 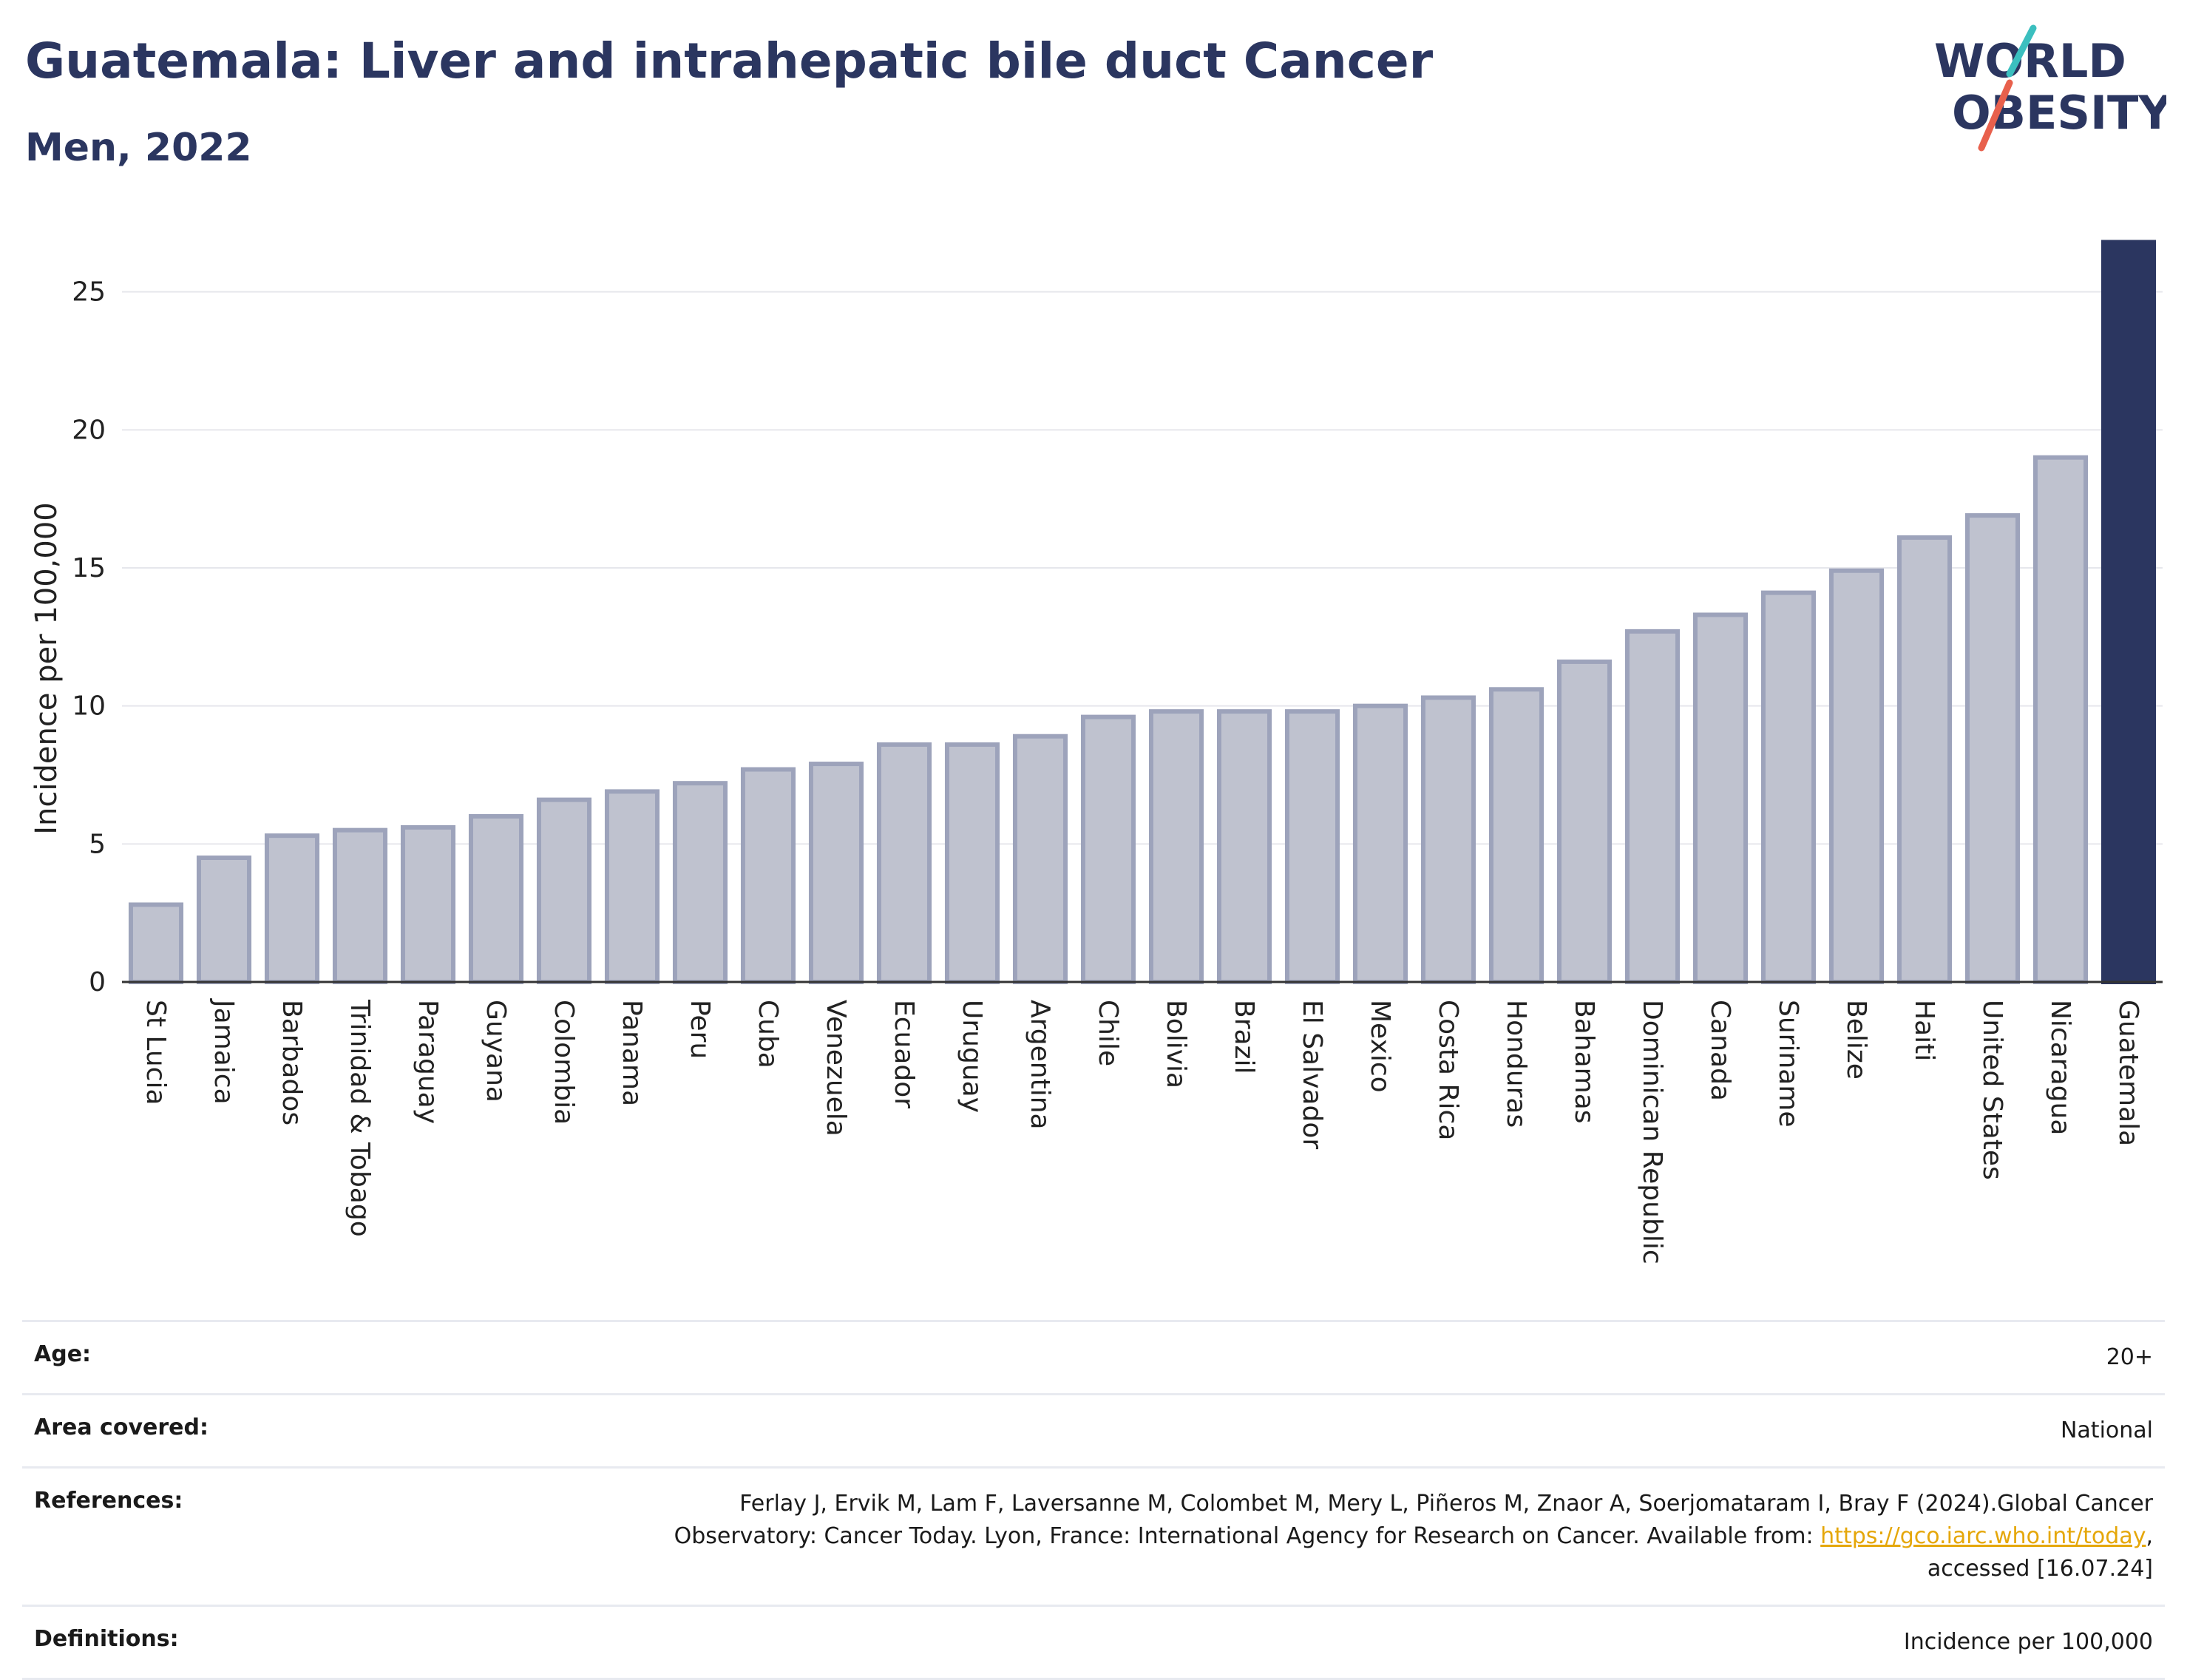 What do you see at coordinates (155, 1053) in the screenshot?
I see `x-tick-label: St Lucia` at bounding box center [155, 1053].